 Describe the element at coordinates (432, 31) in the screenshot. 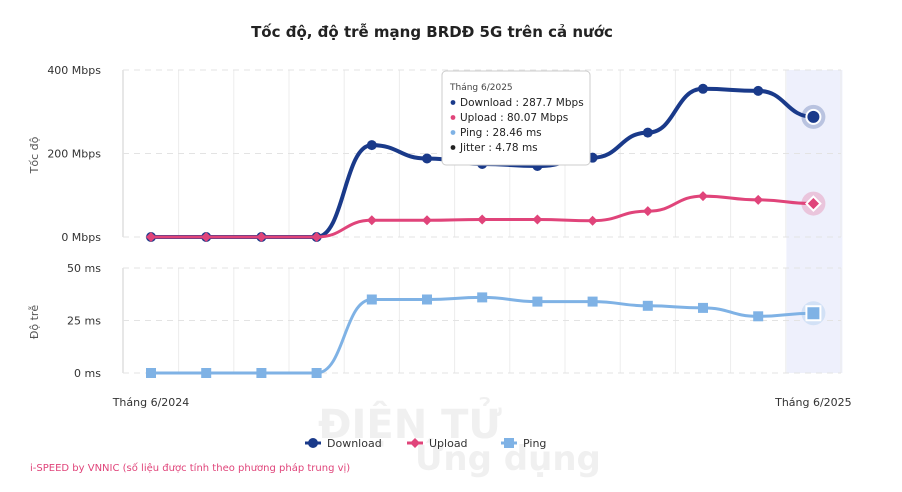

I see `chart-title: Tốc độ, độ trễ mạng BRDĐ 5G trên cả nước` at that location.